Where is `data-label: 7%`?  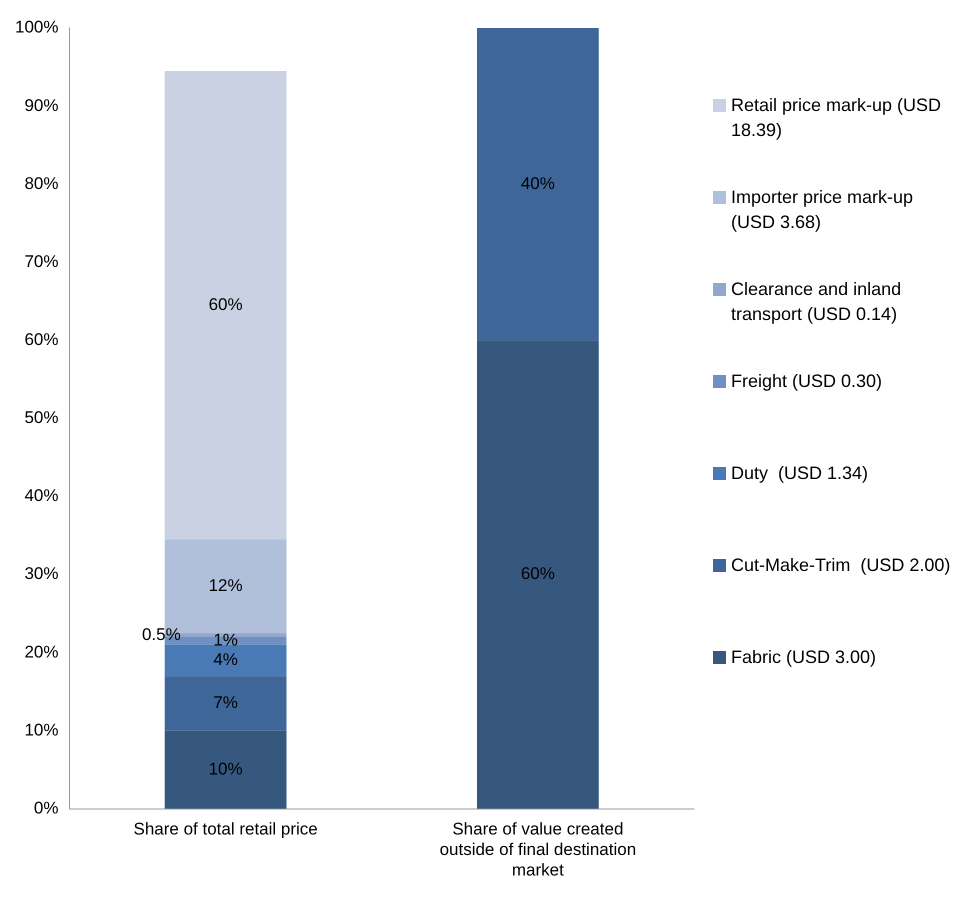 data-label: 7% is located at coordinates (225, 702).